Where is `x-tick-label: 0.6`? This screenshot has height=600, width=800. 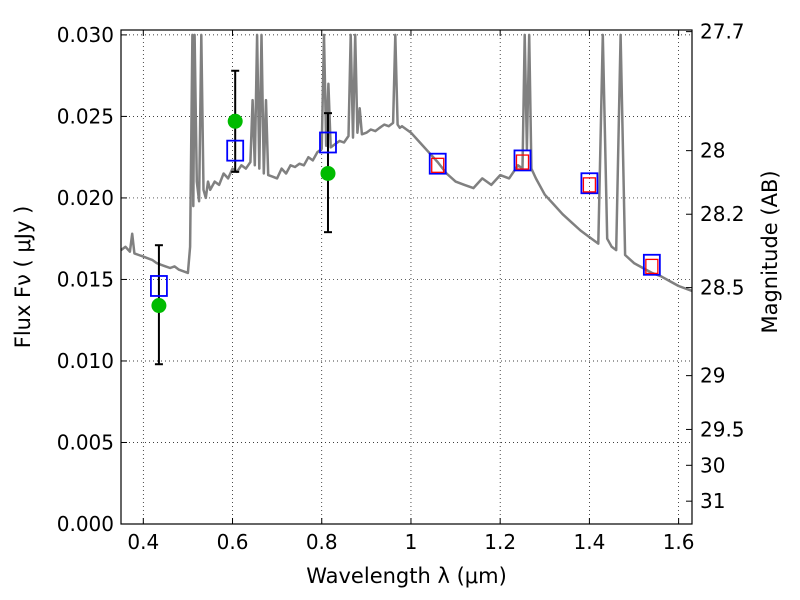 x-tick-label: 0.6 is located at coordinates (233, 542).